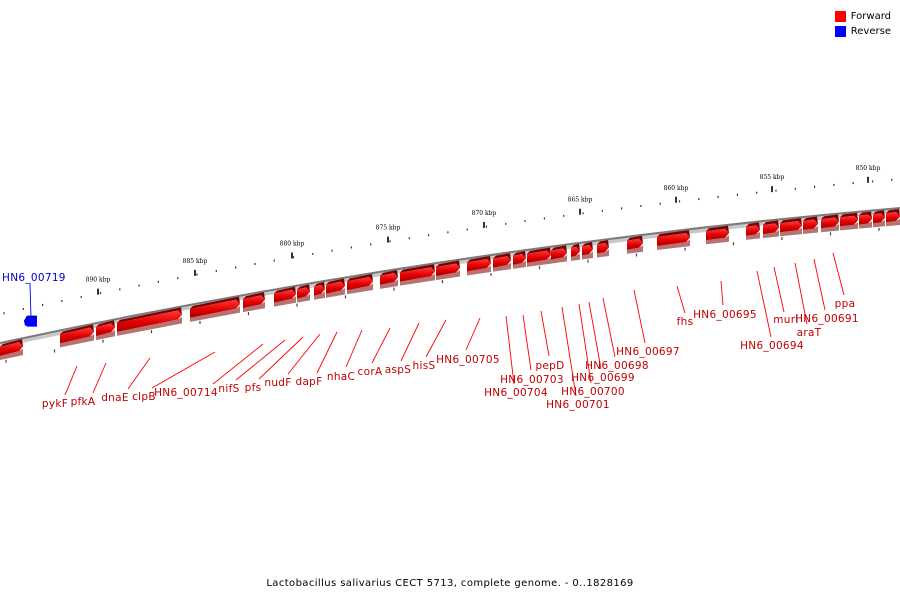  Describe the element at coordinates (228, 389) in the screenshot. I see `gene-label-forward: nifS` at that location.